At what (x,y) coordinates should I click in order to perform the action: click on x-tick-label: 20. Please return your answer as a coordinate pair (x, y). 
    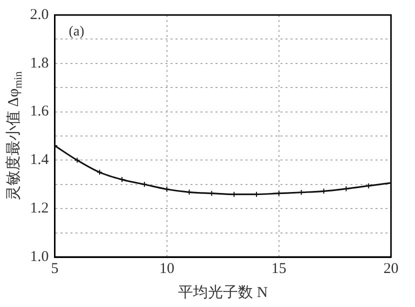
    Looking at the image, I should click on (391, 268).